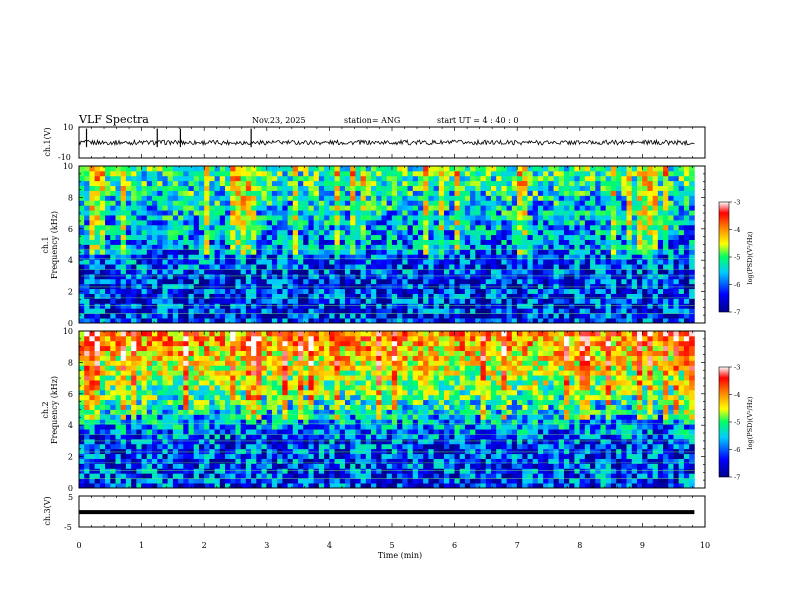 This screenshot has width=792, height=612. Describe the element at coordinates (750, 257) in the screenshot. I see `colorbar-ch1-label: log(PSD)(V²/Hz)` at that location.